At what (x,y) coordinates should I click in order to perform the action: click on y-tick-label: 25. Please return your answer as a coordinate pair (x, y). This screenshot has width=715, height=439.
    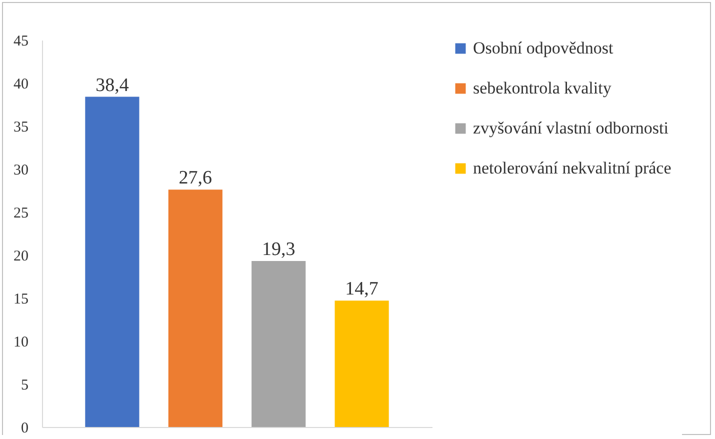
    Looking at the image, I should click on (21, 214).